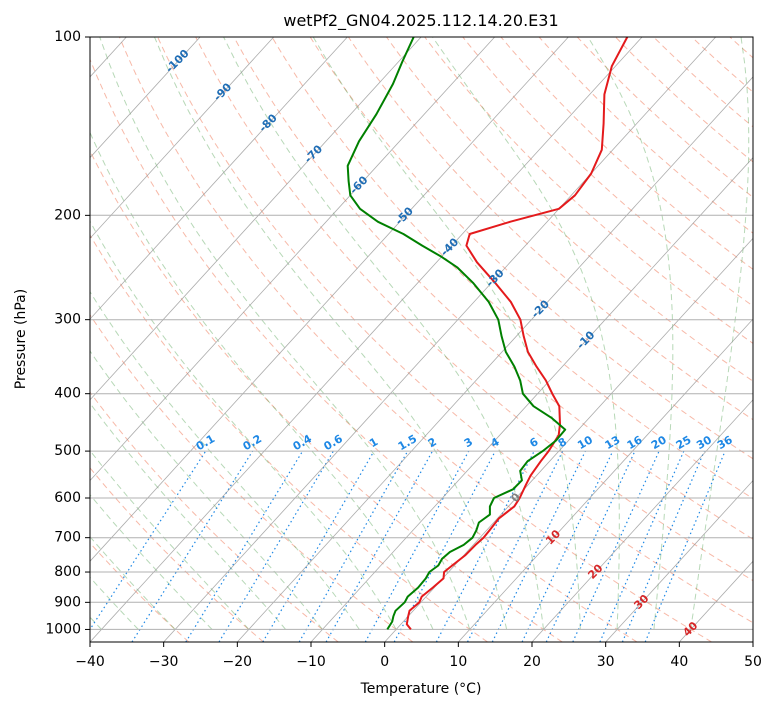  I want to click on y-tick-label: 800, so click(67, 572).